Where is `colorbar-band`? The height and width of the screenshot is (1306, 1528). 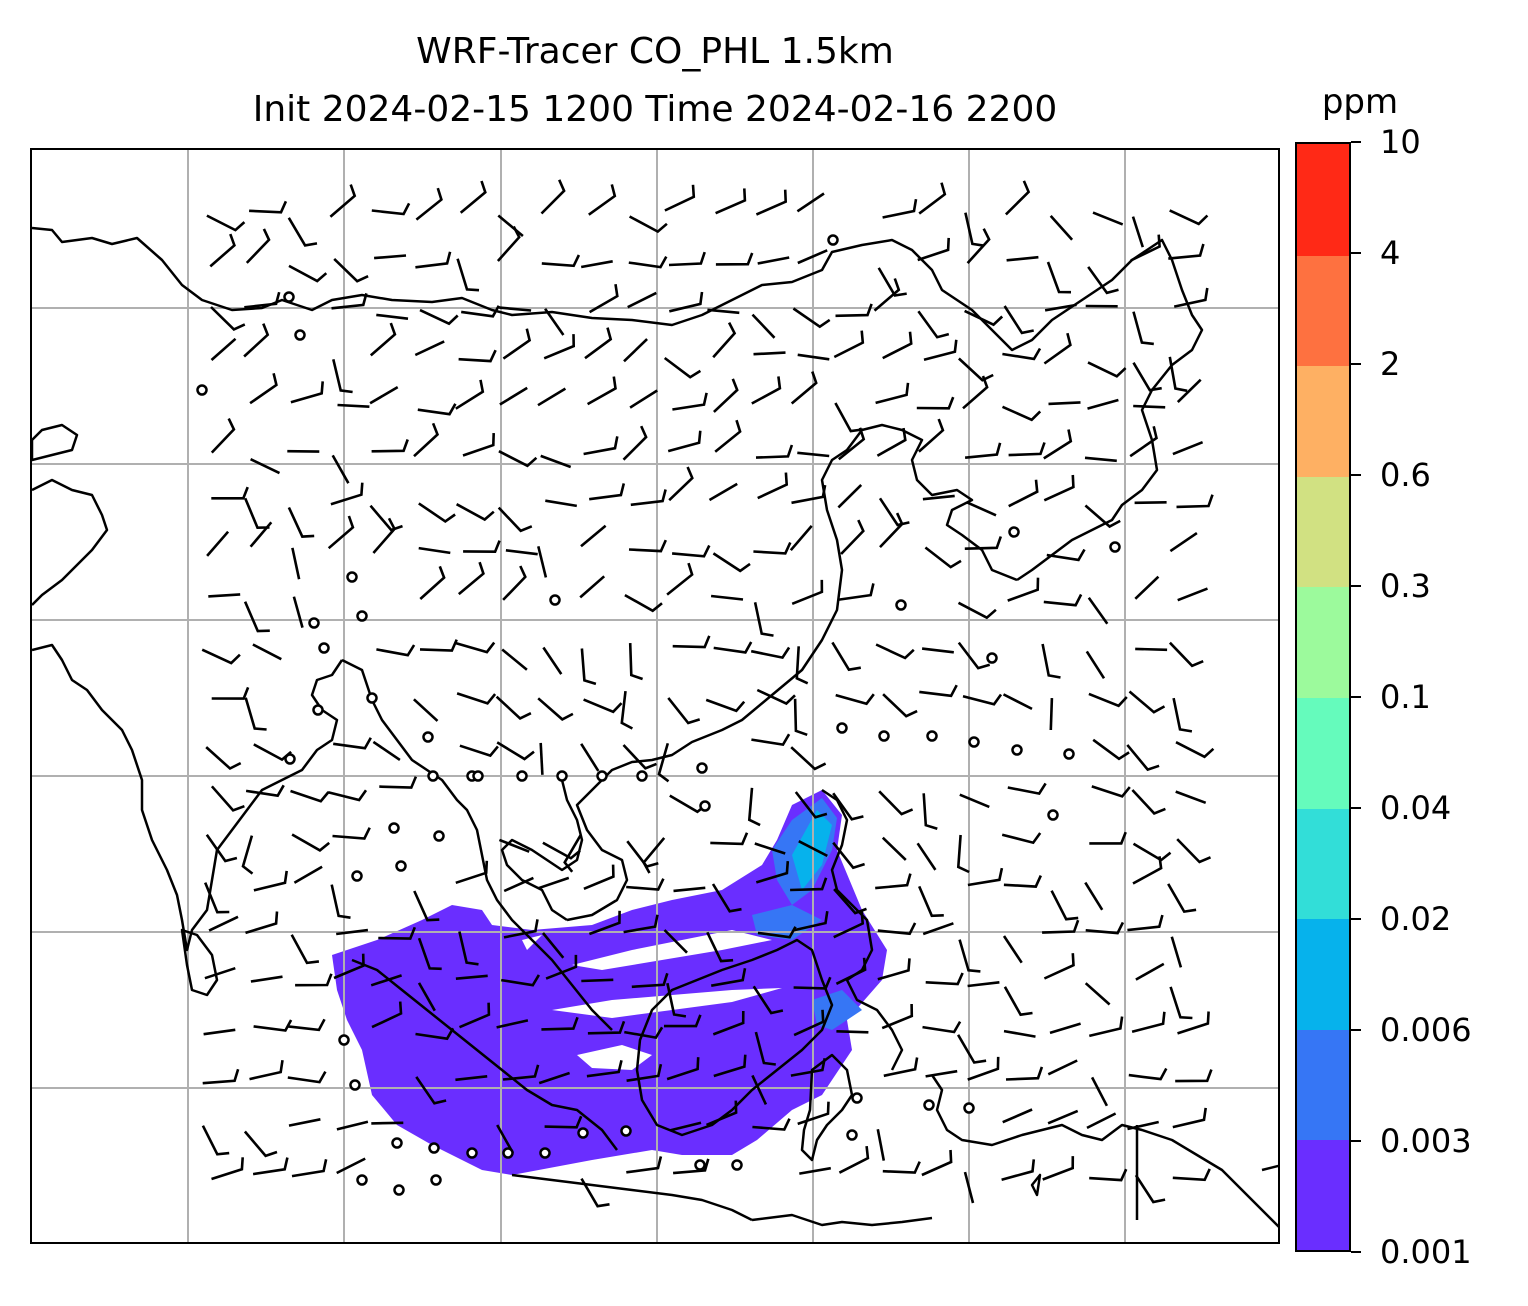
colorbar-band is located at coordinates (1323, 1194).